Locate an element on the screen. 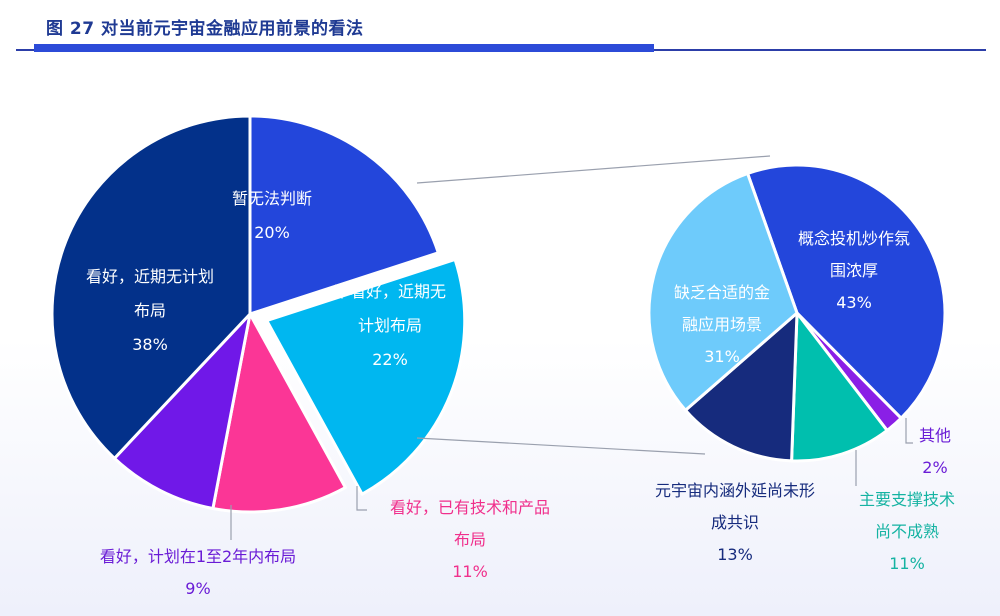 The width and height of the screenshot is (1000, 616). reasons-consensus-label: 成共识 is located at coordinates (735, 522).